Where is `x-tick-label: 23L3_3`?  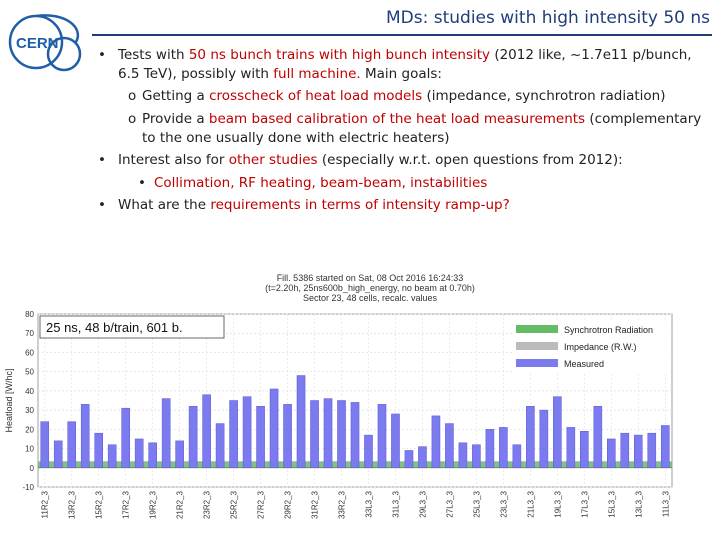 x-tick-label: 23L3_3 is located at coordinates (503, 503).